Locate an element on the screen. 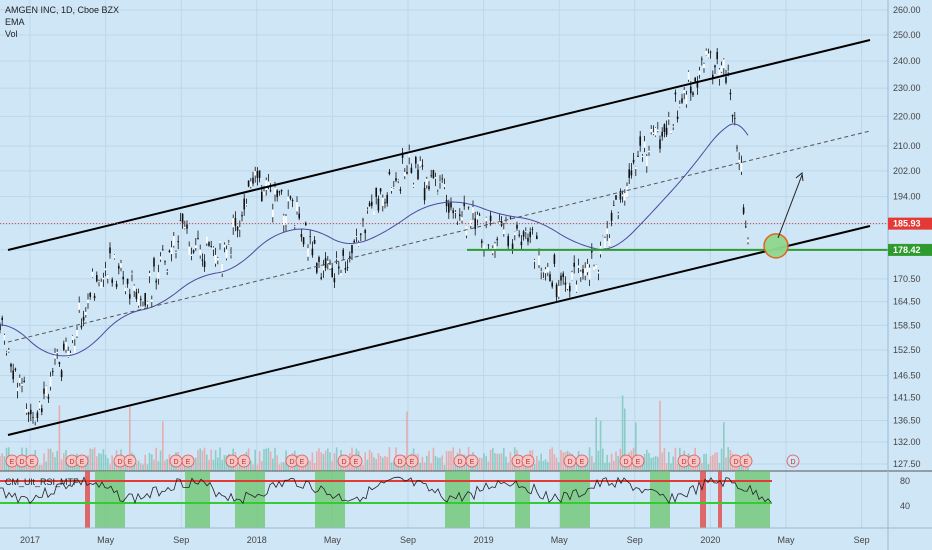 The width and height of the screenshot is (932, 550). price-tick-label: 194.00 is located at coordinates (907, 197).